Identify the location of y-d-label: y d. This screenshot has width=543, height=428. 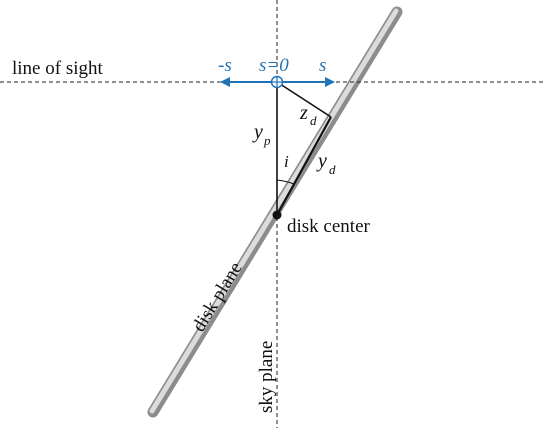
(326, 163).